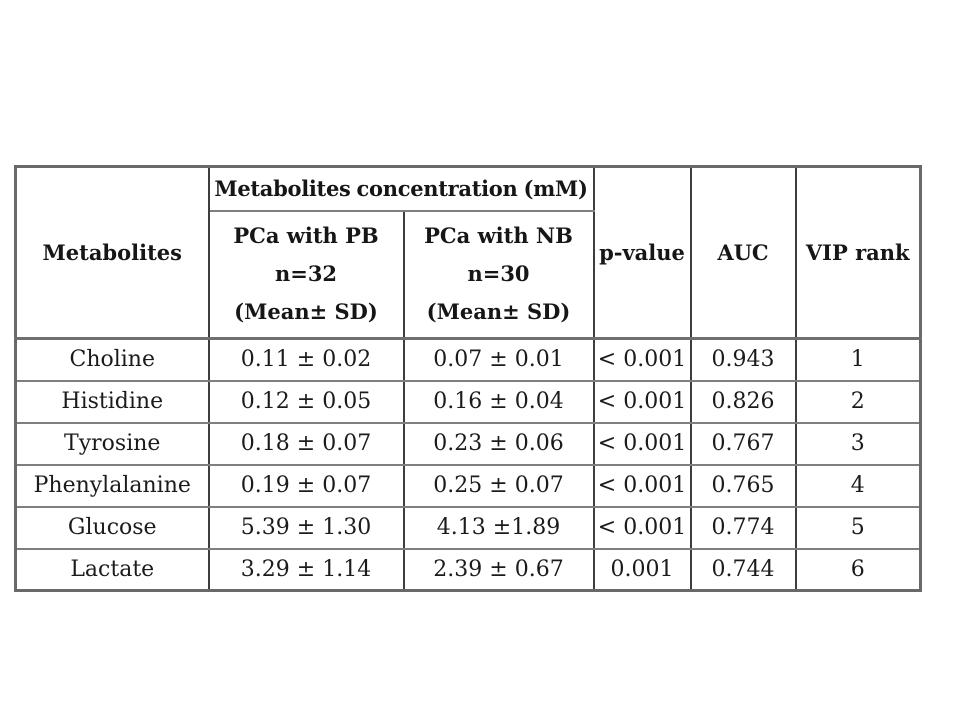 Image resolution: width=960 pixels, height=720 pixels. Describe the element at coordinates (306, 359) in the screenshot. I see `pb-concentration-cell: 0.11 ± 0.02` at that location.